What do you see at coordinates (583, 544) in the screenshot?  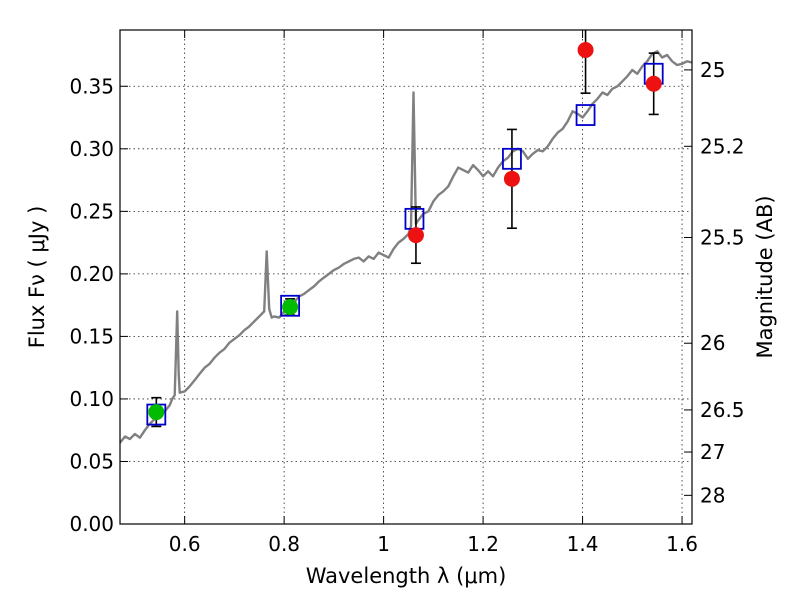 I see `x-tick-label: 1.4` at bounding box center [583, 544].